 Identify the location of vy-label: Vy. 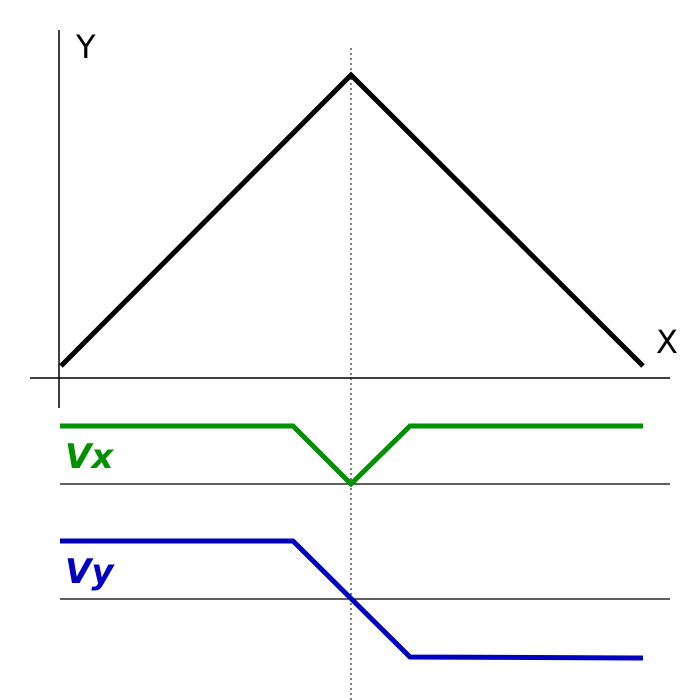
(90, 572).